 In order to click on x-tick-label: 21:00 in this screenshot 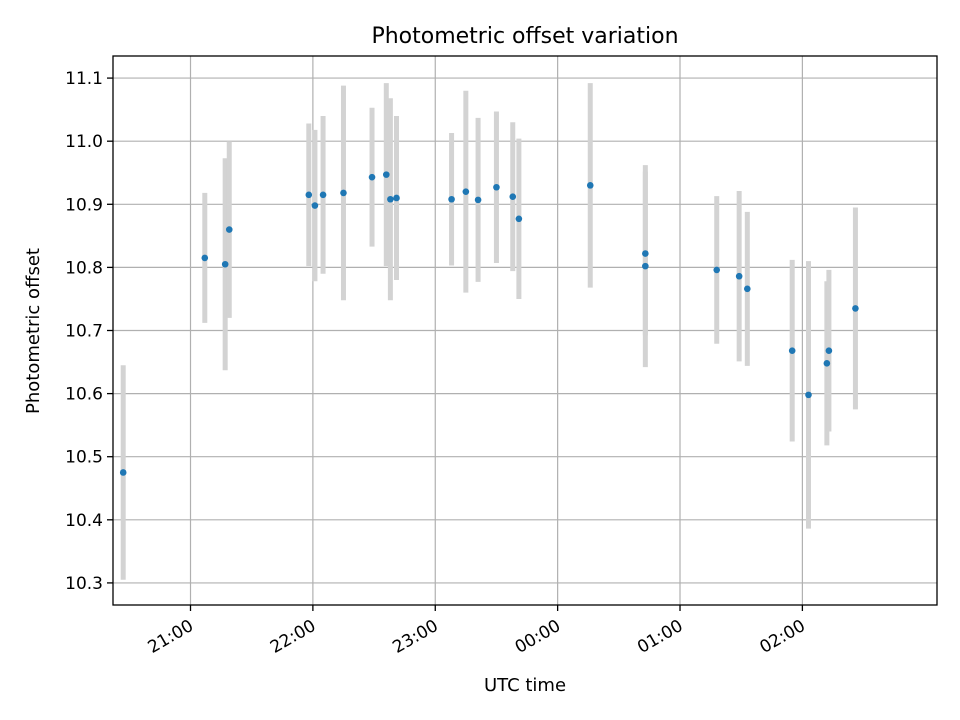, I will do `click(171, 637)`.